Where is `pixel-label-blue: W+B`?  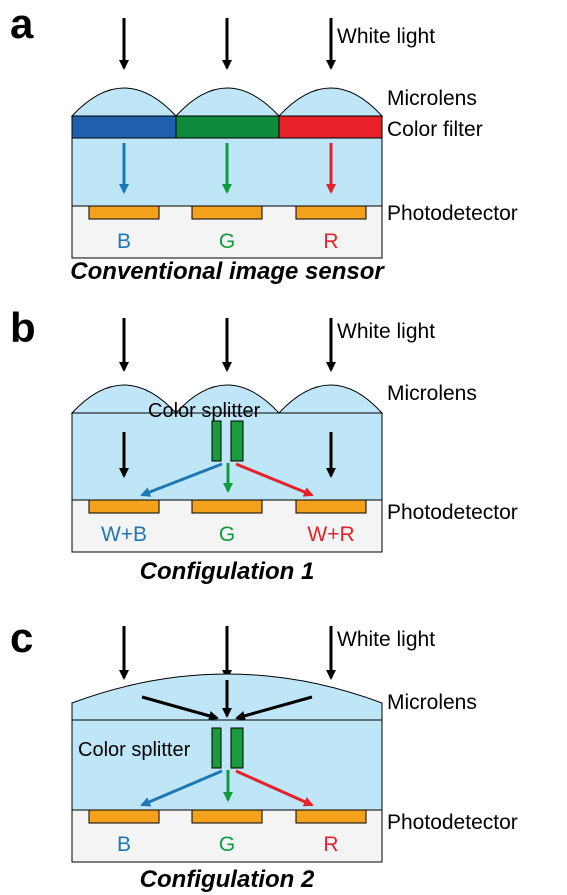
pixel-label-blue: W+B is located at coordinates (124, 534).